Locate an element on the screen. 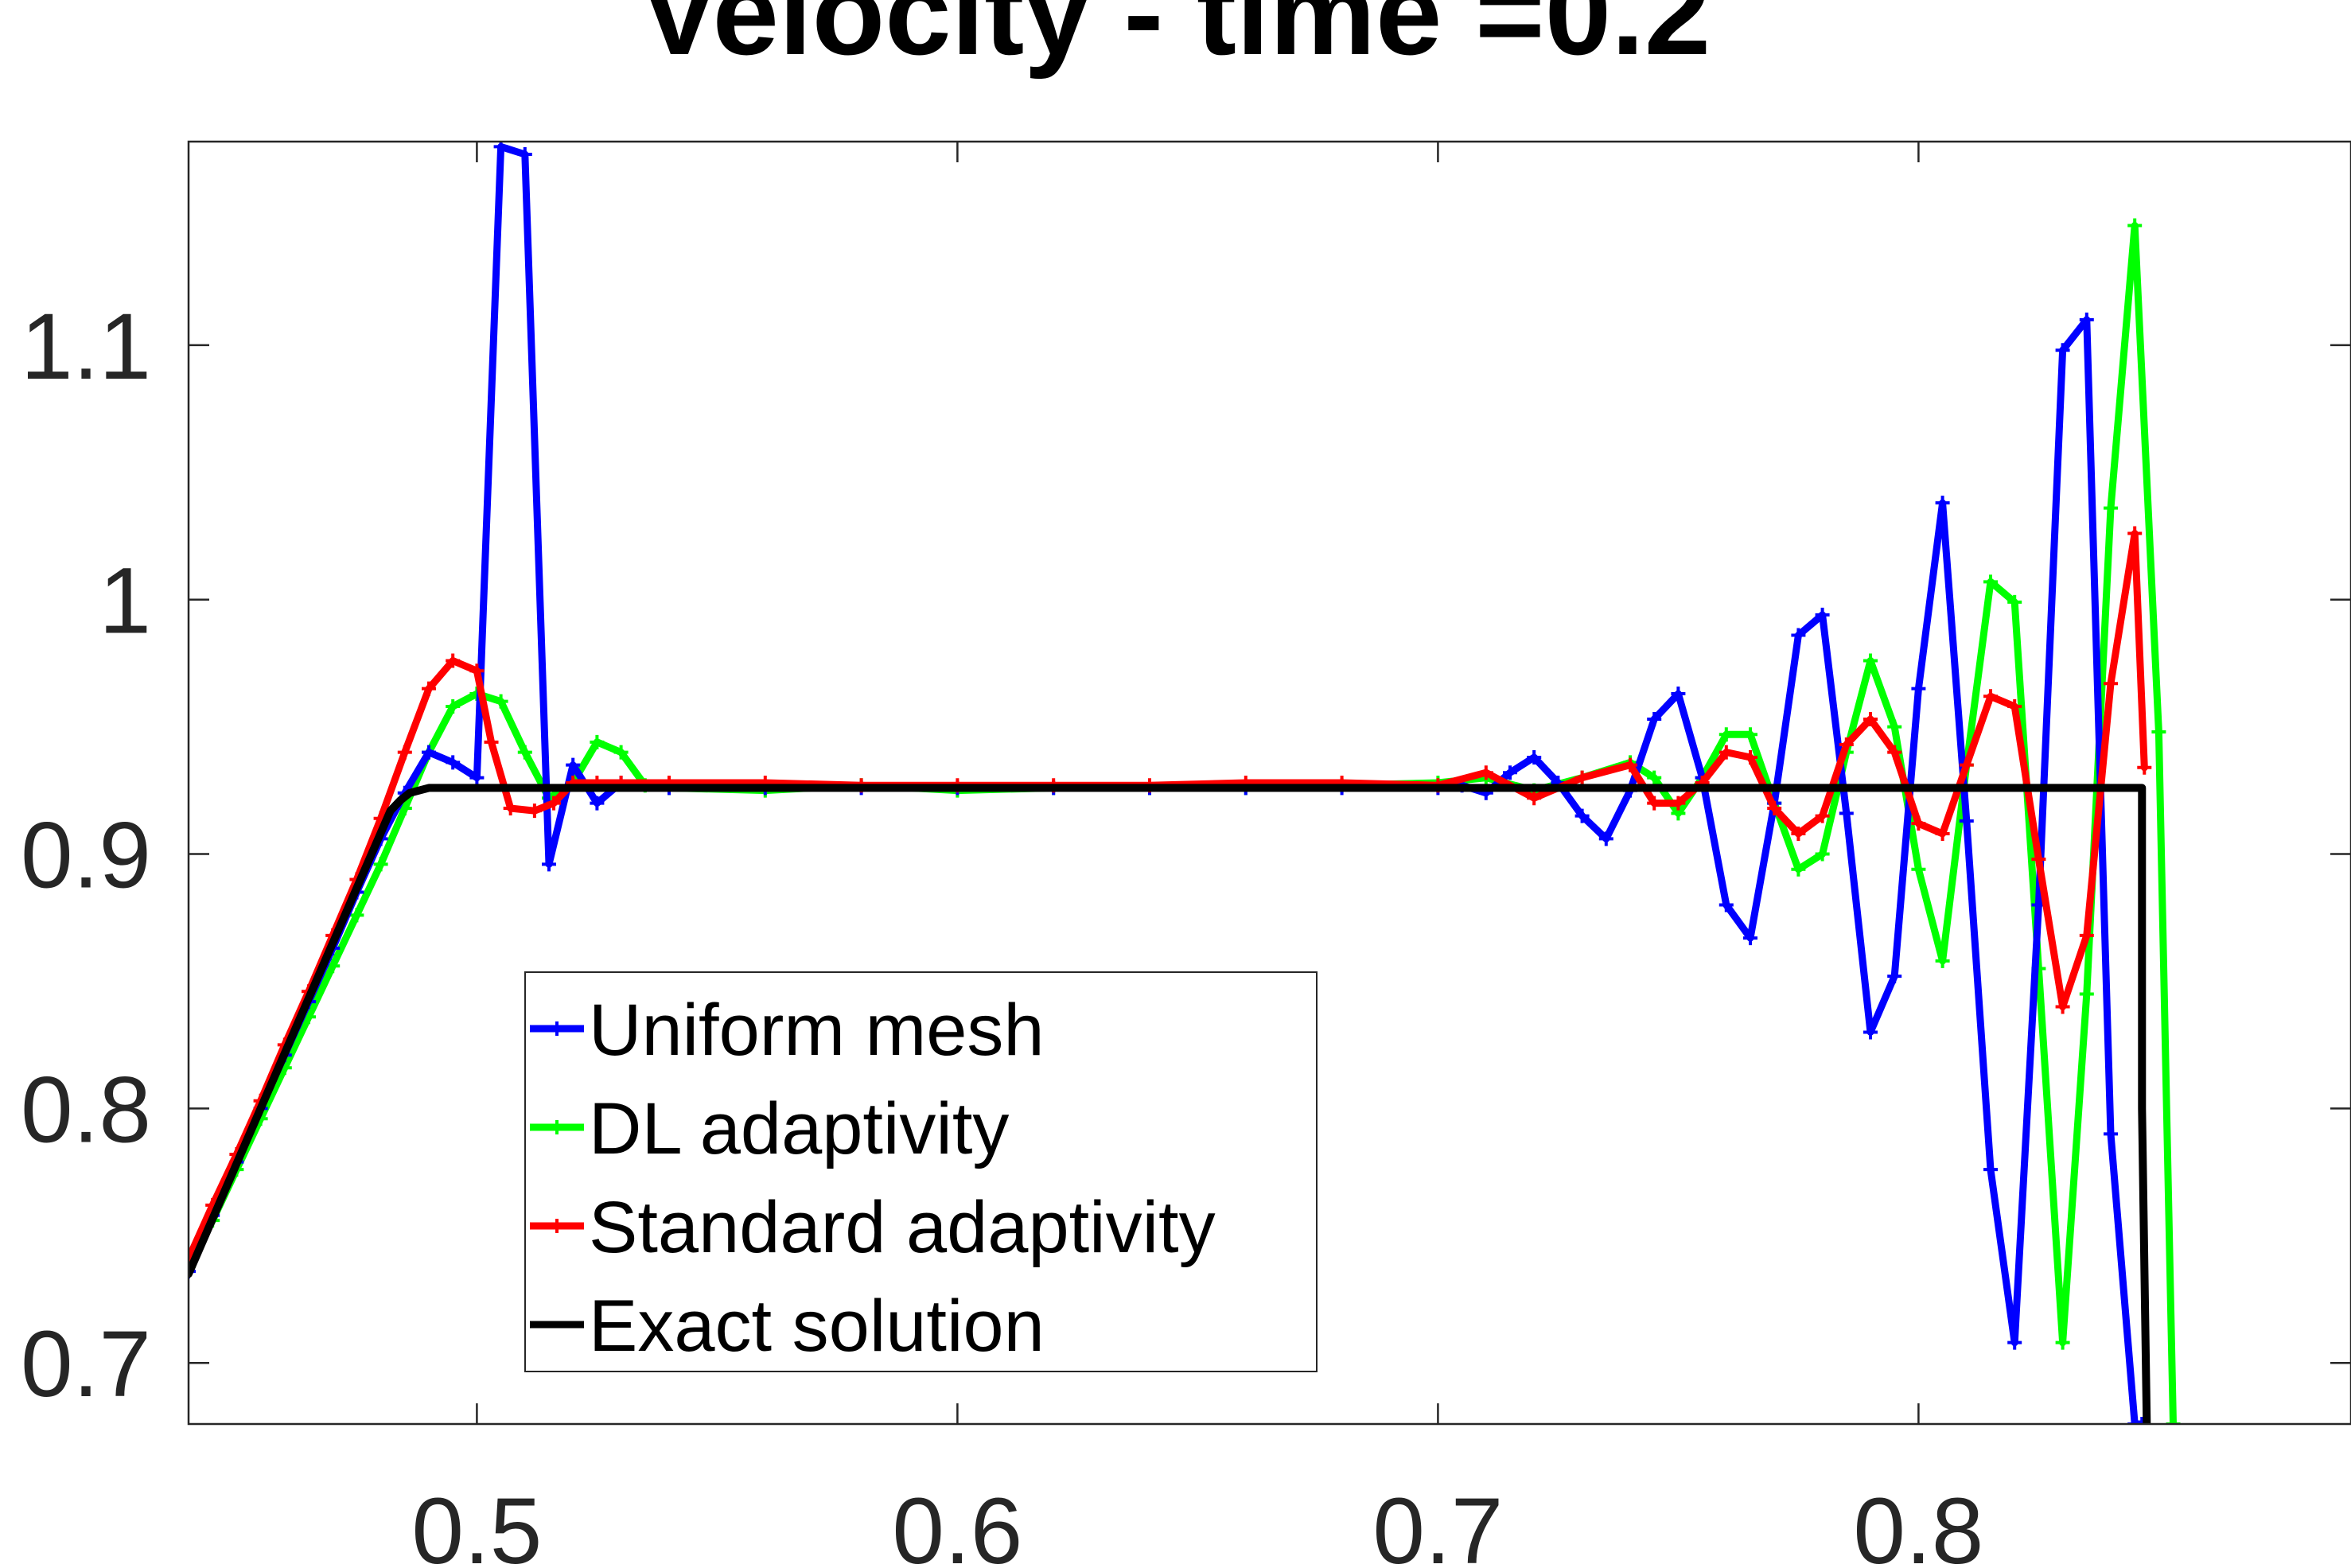  legend-box is located at coordinates (921, 1171).